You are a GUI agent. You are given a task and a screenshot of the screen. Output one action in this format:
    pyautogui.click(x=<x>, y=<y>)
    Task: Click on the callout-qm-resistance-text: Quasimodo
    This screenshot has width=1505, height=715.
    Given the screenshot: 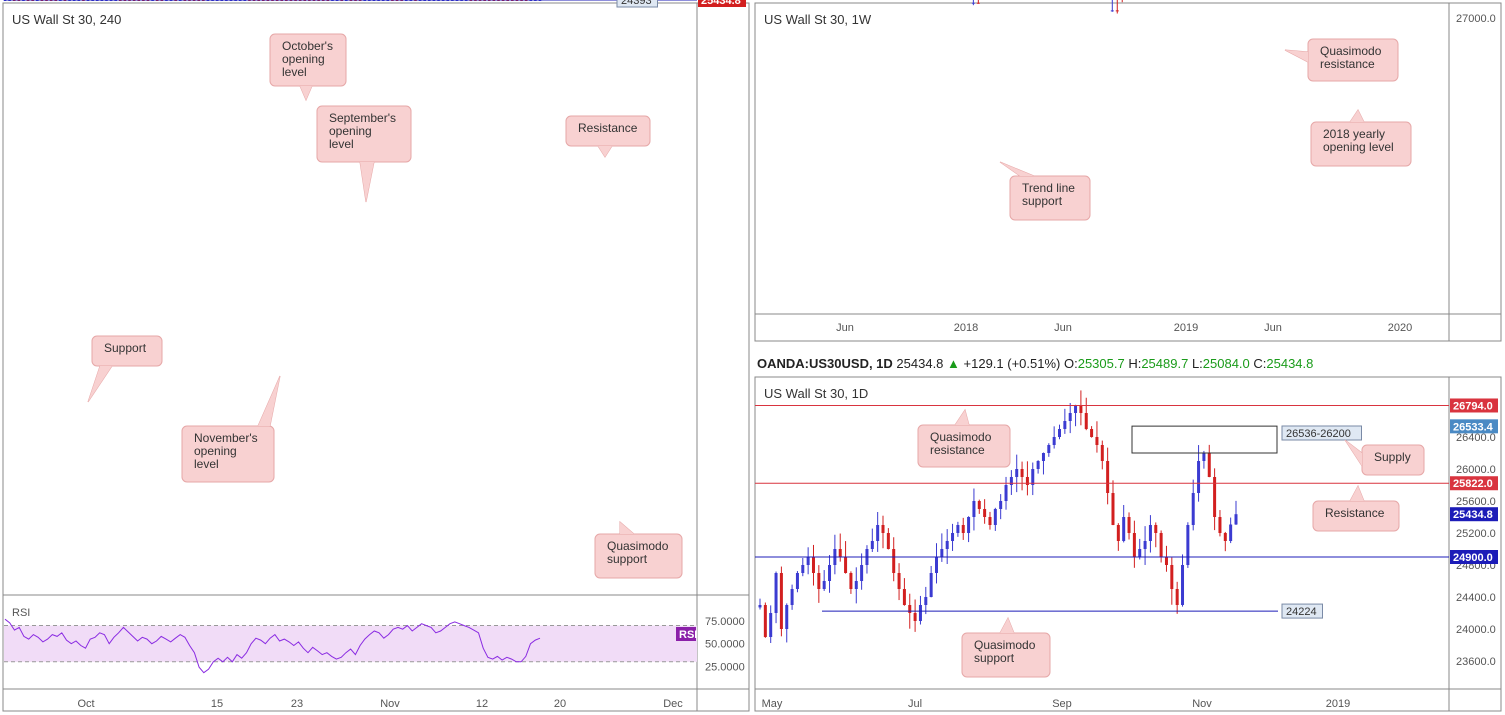 What is the action you would take?
    pyautogui.click(x=1351, y=51)
    